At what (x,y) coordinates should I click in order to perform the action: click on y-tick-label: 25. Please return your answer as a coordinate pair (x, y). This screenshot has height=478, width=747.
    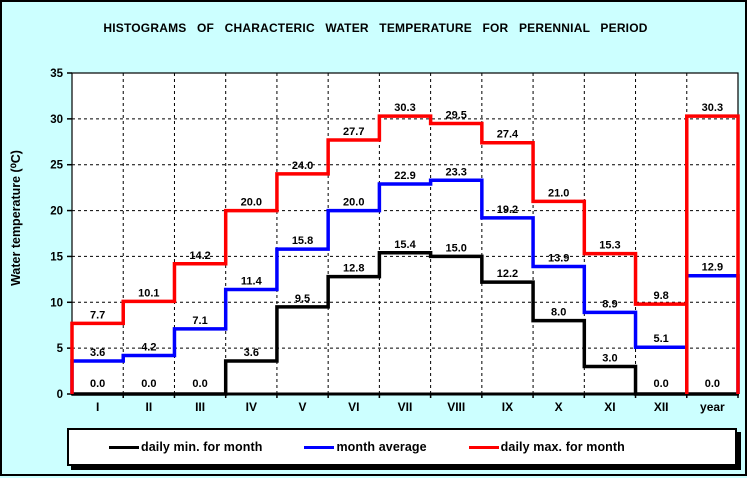
    Looking at the image, I should click on (56, 166).